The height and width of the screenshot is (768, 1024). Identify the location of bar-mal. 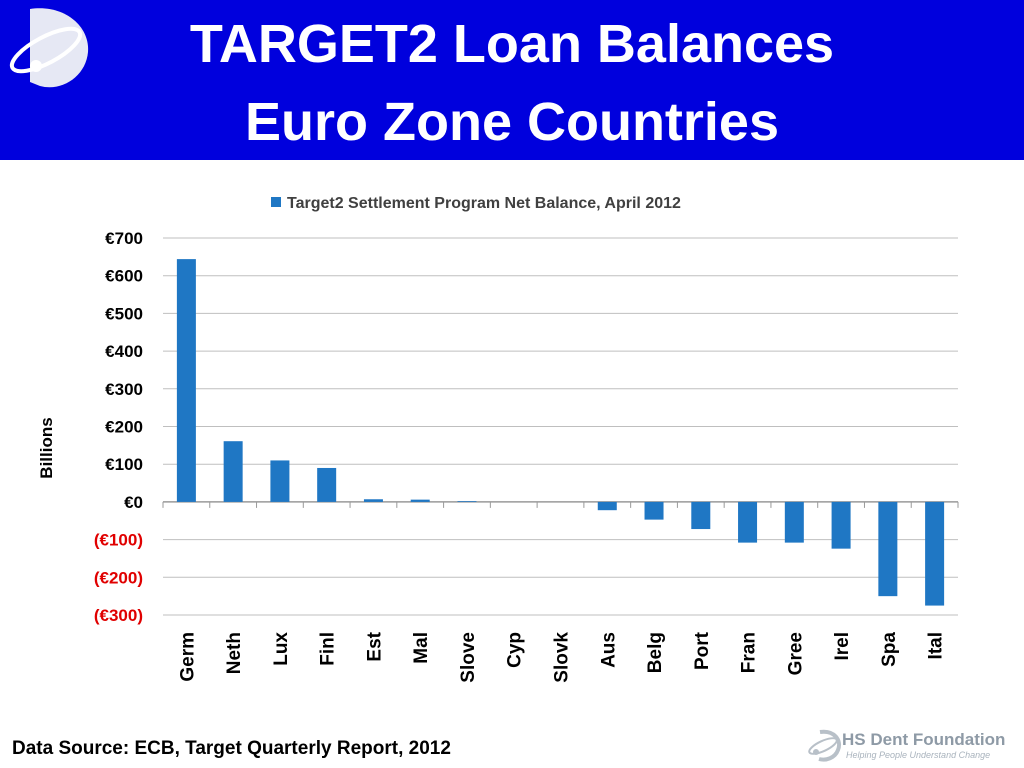
(420, 500).